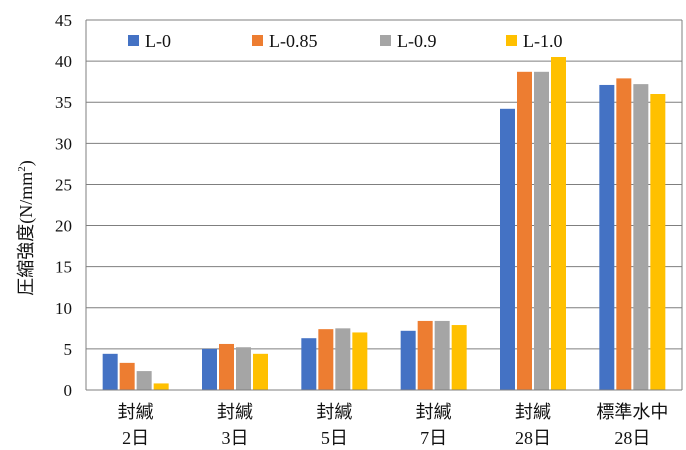 Image resolution: width=686 pixels, height=450 pixels. I want to click on legend-swatch-L-0.85, so click(257, 40).